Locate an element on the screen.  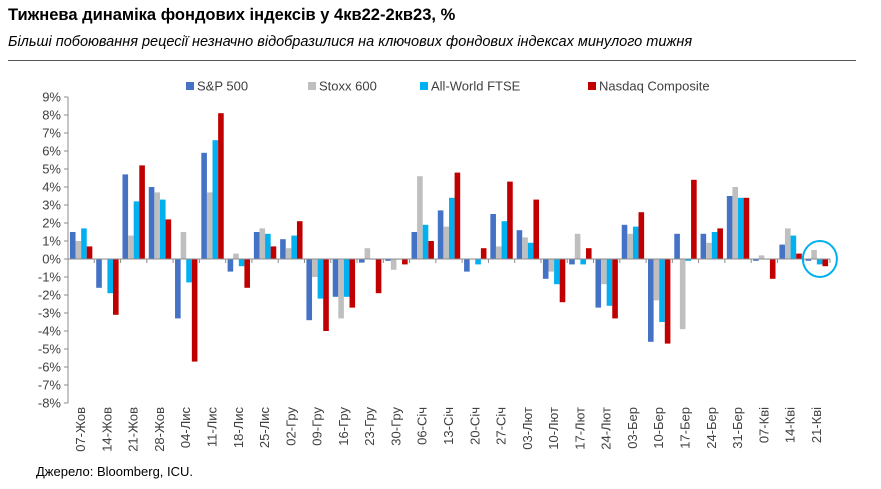
x-tick-label: 18-Лис is located at coordinates (238, 428).